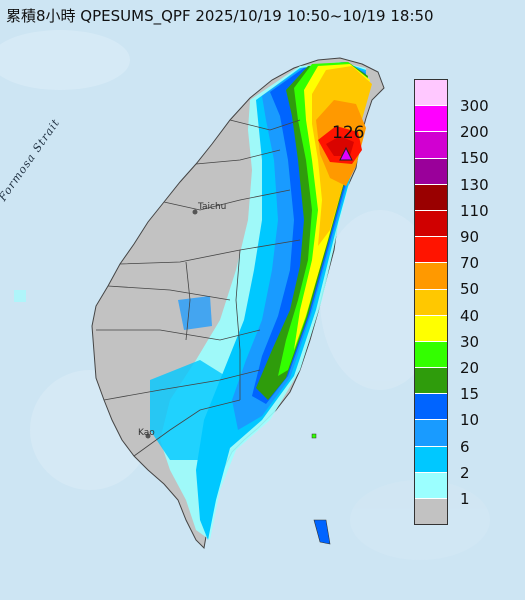 The width and height of the screenshot is (525, 600). What do you see at coordinates (465, 499) in the screenshot?
I see `legend-label: 1` at bounding box center [465, 499].